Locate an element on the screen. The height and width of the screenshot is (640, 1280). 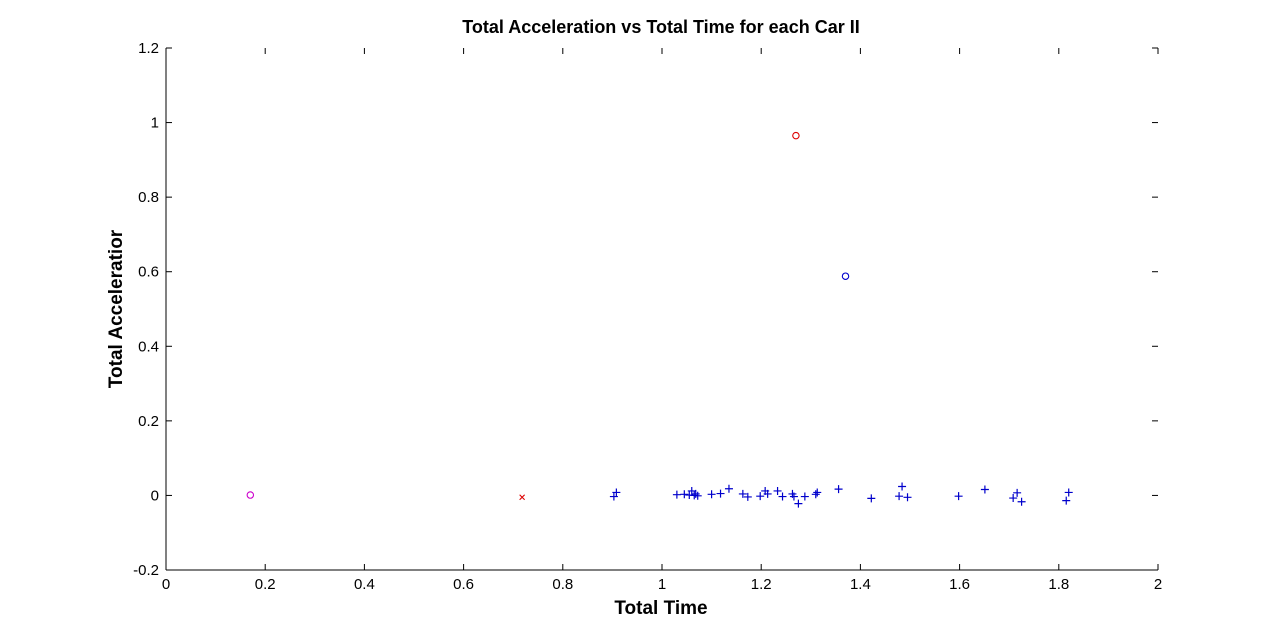
y-tick-label: 0.6 is located at coordinates (148, 272).